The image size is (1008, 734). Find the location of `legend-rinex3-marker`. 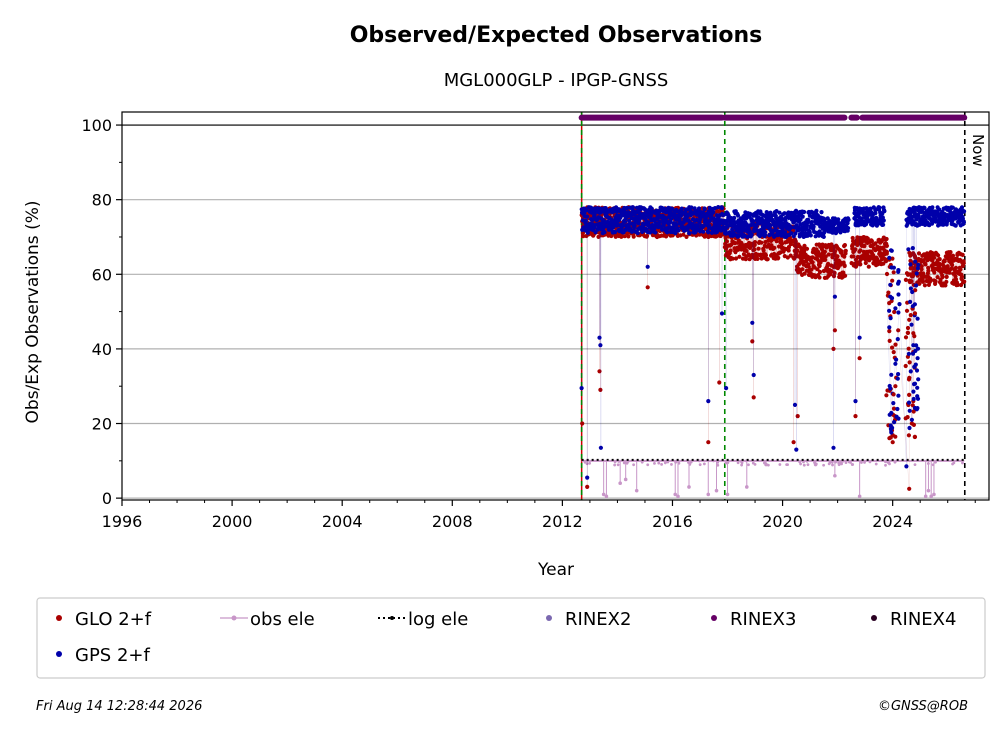

legend-rinex3-marker is located at coordinates (714, 618).